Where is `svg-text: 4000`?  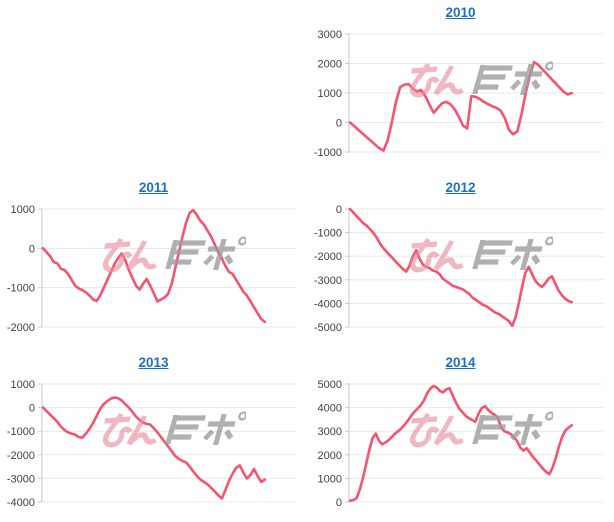
svg-text: 4000 is located at coordinates (330, 409).